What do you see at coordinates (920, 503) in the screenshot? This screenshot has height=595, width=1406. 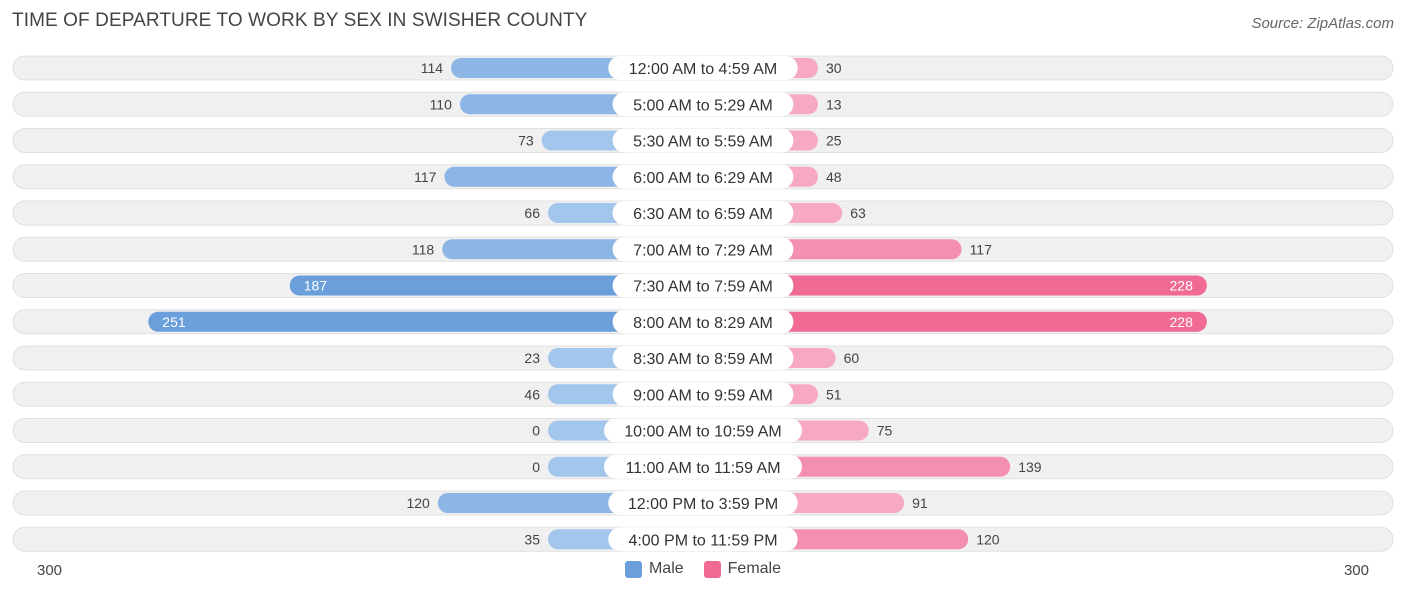 I see `value-label-female: 91` at bounding box center [920, 503].